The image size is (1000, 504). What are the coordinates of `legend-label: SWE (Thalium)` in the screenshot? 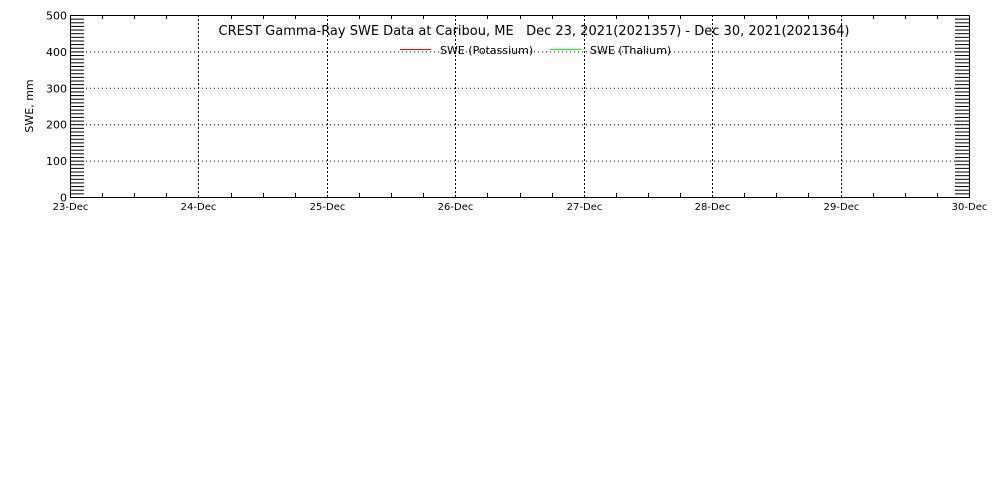 It's located at (630, 50).